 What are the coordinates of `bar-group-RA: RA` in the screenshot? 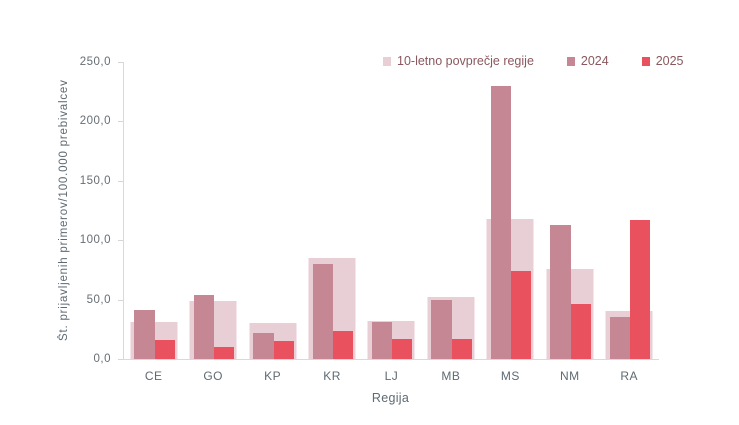 It's located at (629, 222).